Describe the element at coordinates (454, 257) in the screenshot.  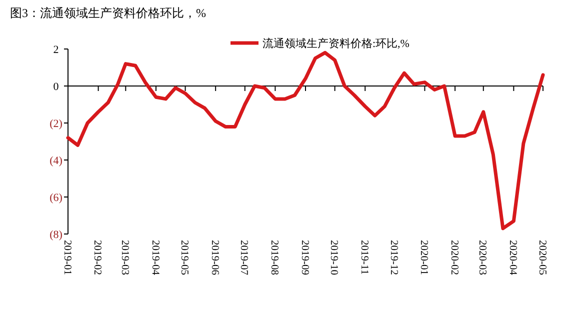
I see `x-tick-label: 2020-02` at that location.